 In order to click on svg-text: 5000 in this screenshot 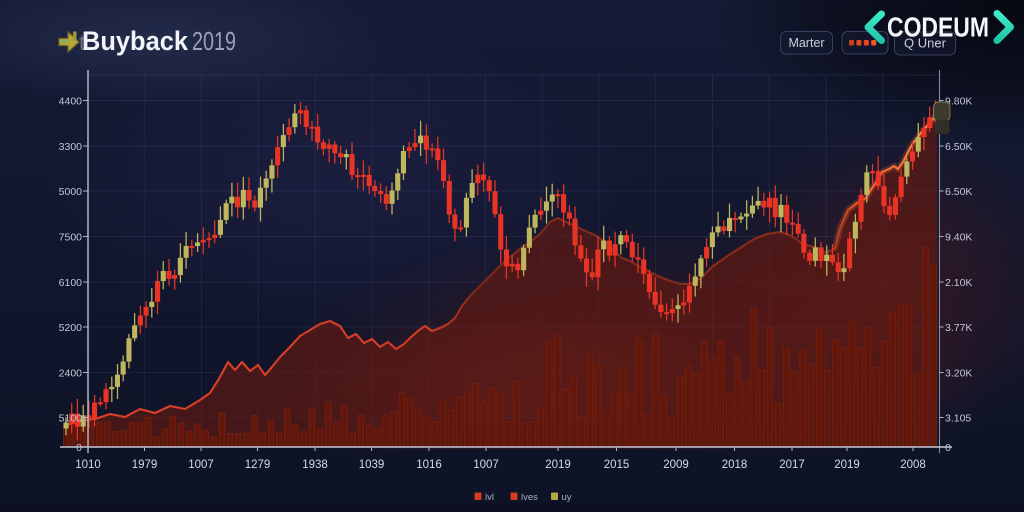, I will do `click(71, 192)`.